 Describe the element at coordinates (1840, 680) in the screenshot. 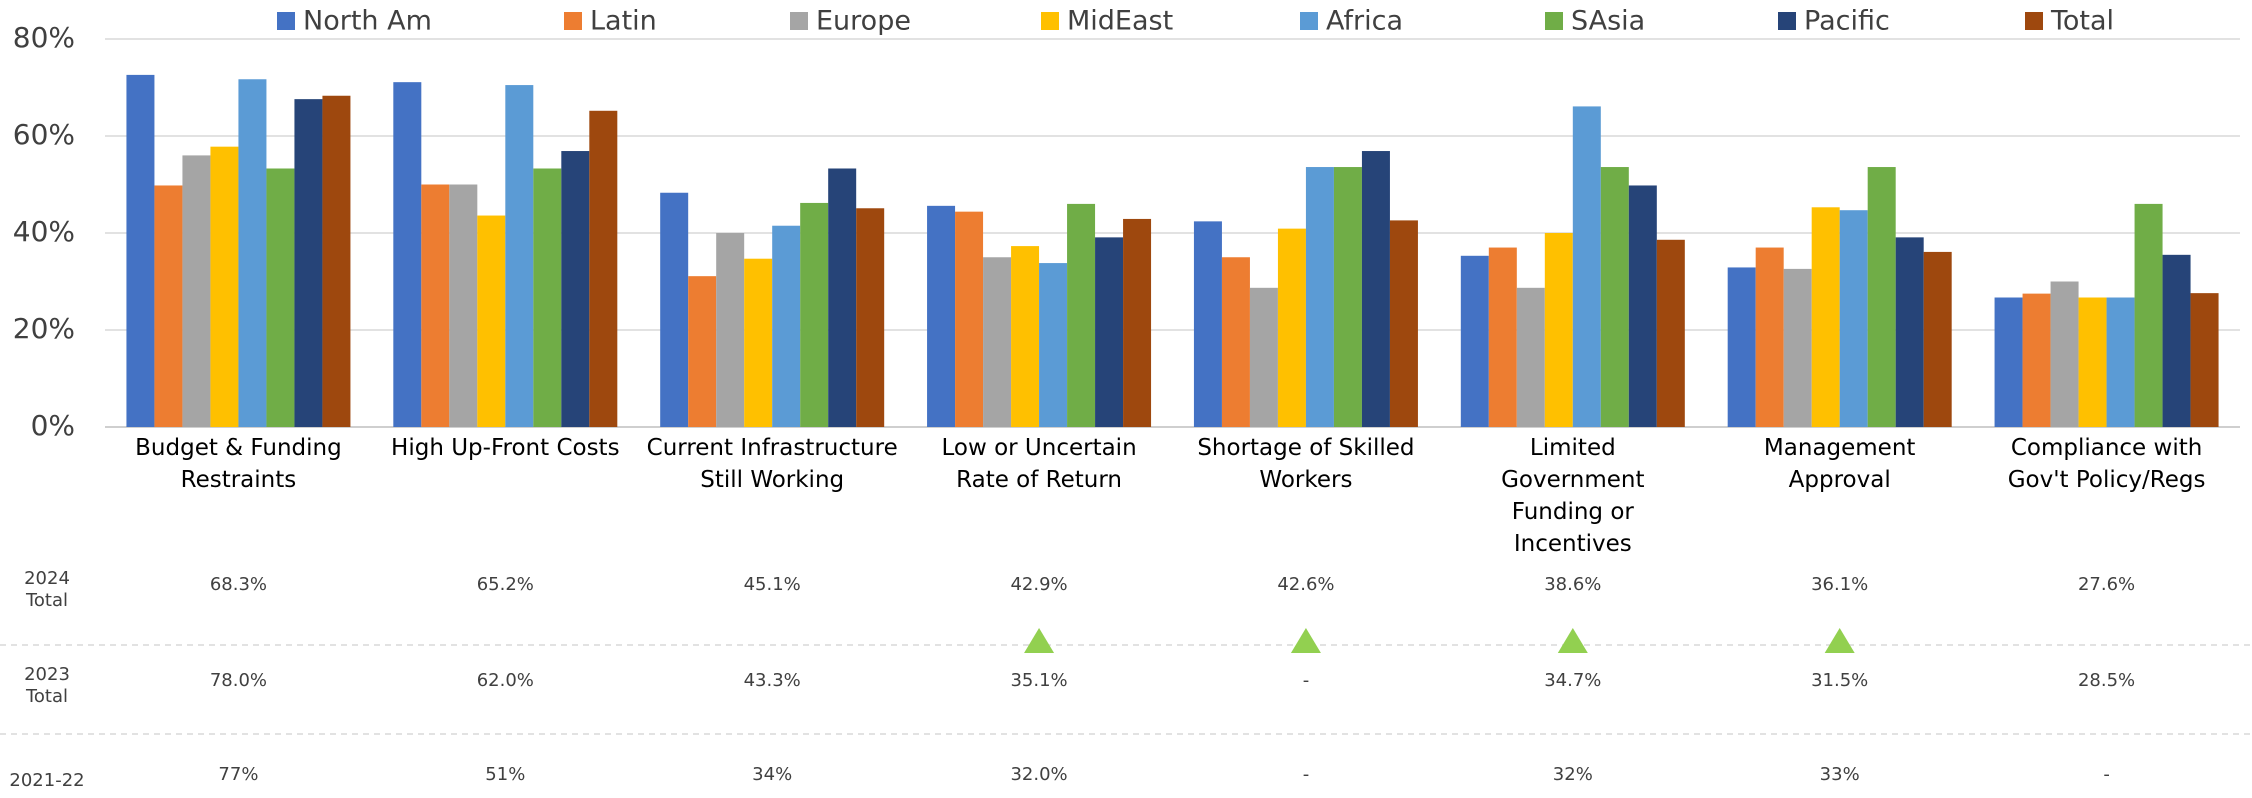

I see `table-cell: 31.5%` at that location.